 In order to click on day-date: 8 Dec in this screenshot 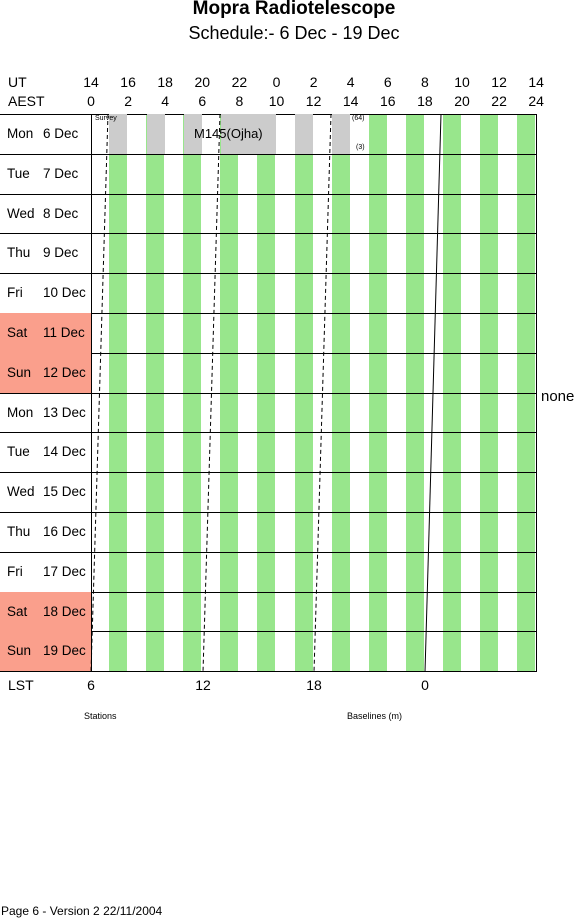, I will do `click(61, 213)`.